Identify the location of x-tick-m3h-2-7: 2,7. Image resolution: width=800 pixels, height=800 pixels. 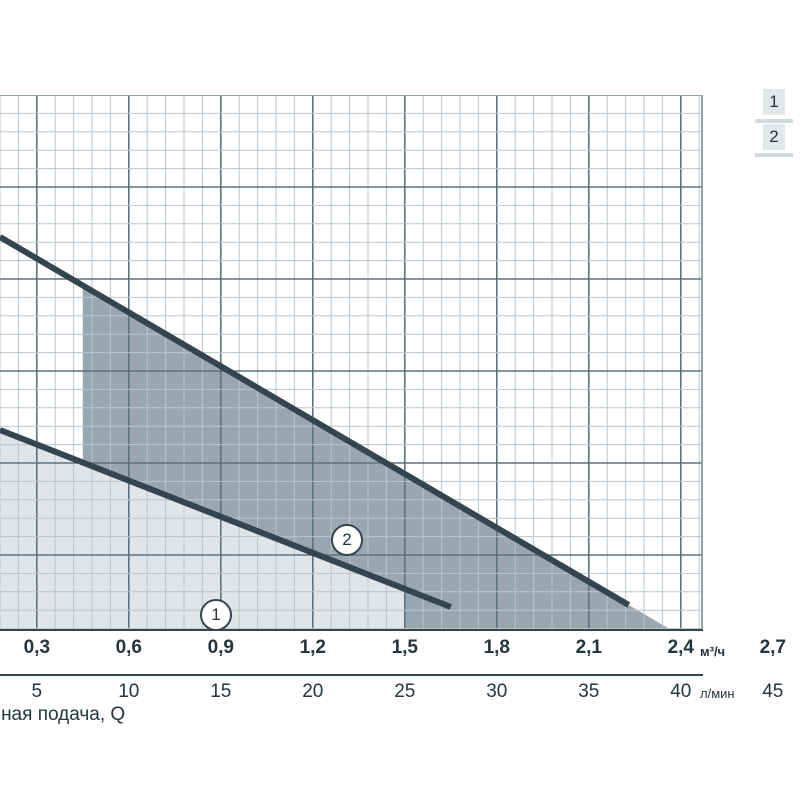
(772, 647).